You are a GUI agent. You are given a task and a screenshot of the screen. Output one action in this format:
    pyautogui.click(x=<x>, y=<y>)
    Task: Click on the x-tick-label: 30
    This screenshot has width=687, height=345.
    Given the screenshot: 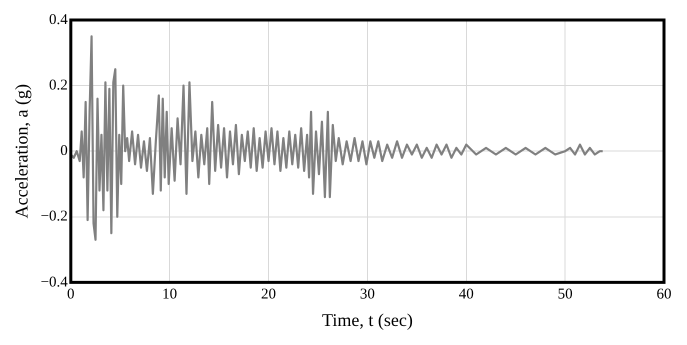 What is the action you would take?
    pyautogui.click(x=367, y=294)
    